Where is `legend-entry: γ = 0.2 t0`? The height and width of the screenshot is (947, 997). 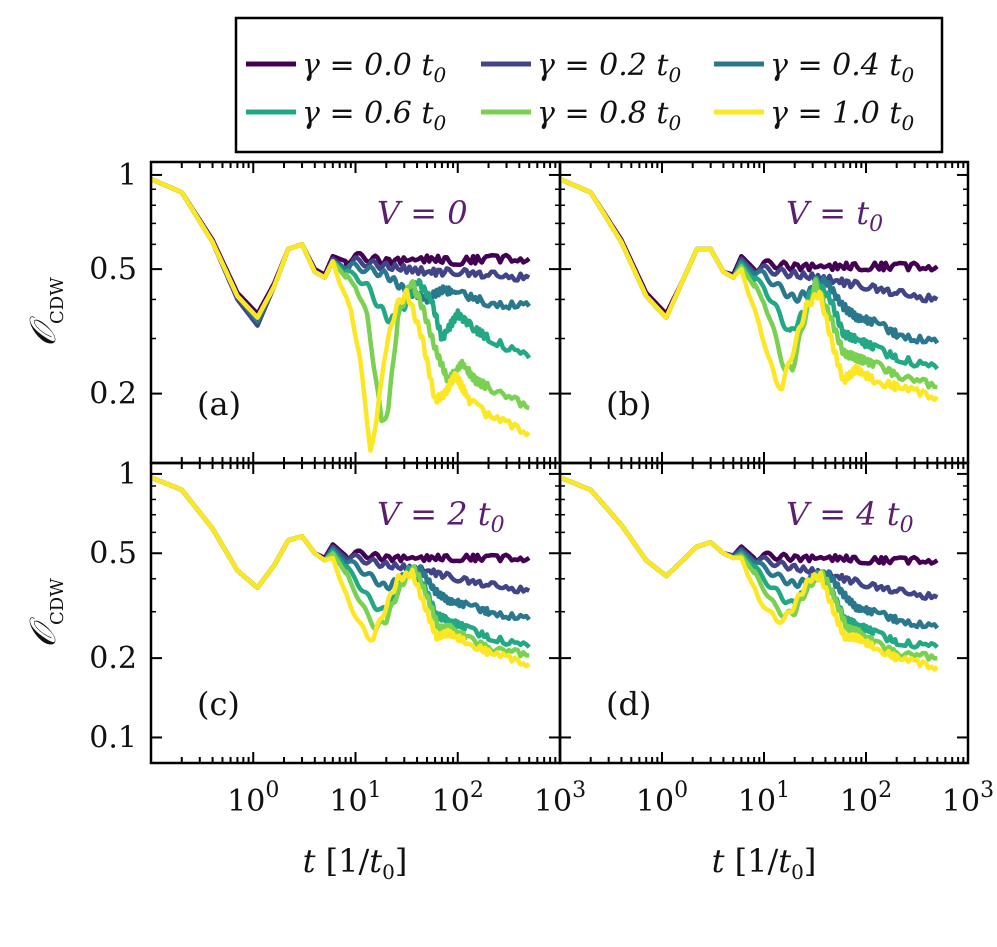
legend-entry: γ = 0.2 t0 is located at coordinates (581, 67).